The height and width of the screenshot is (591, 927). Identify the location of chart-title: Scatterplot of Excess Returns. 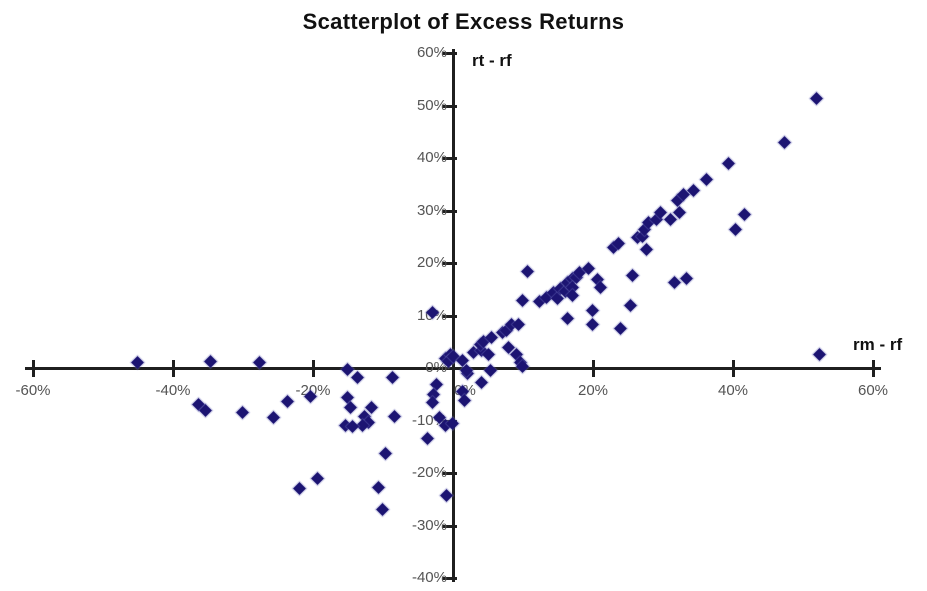
(463, 21).